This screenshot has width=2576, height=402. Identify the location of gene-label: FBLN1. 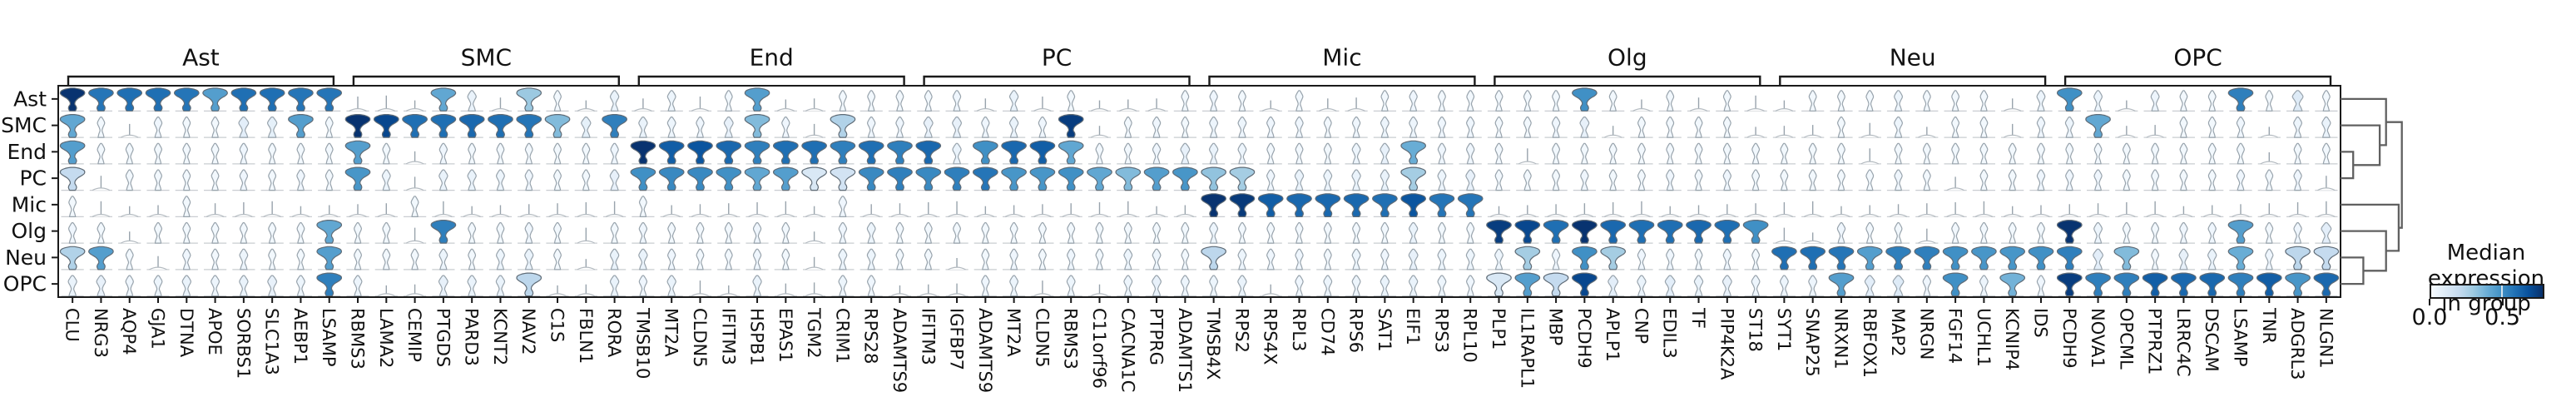
(586, 336).